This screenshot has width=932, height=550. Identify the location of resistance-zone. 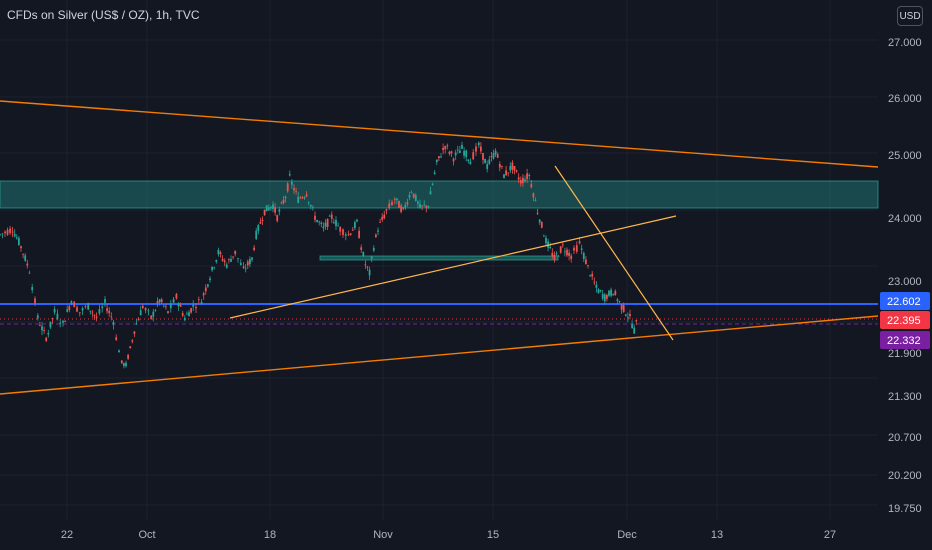
(439, 194).